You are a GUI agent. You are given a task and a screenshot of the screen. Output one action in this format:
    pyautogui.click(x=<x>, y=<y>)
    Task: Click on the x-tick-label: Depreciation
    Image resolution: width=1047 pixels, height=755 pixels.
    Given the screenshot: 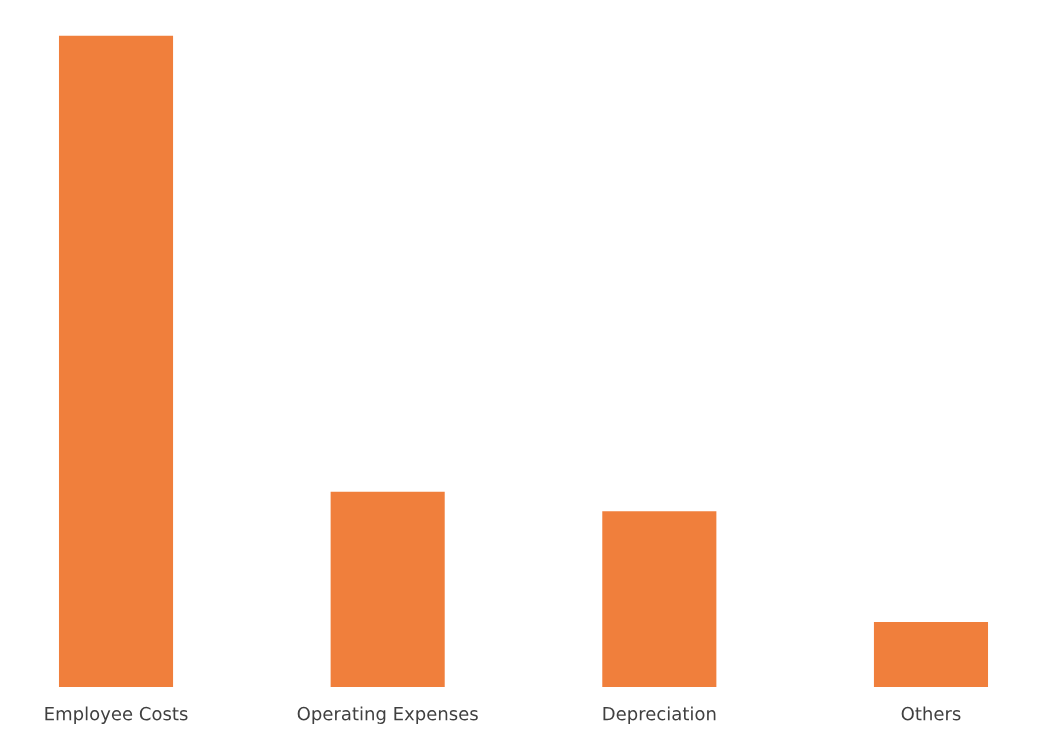 What is the action you would take?
    pyautogui.click(x=659, y=715)
    